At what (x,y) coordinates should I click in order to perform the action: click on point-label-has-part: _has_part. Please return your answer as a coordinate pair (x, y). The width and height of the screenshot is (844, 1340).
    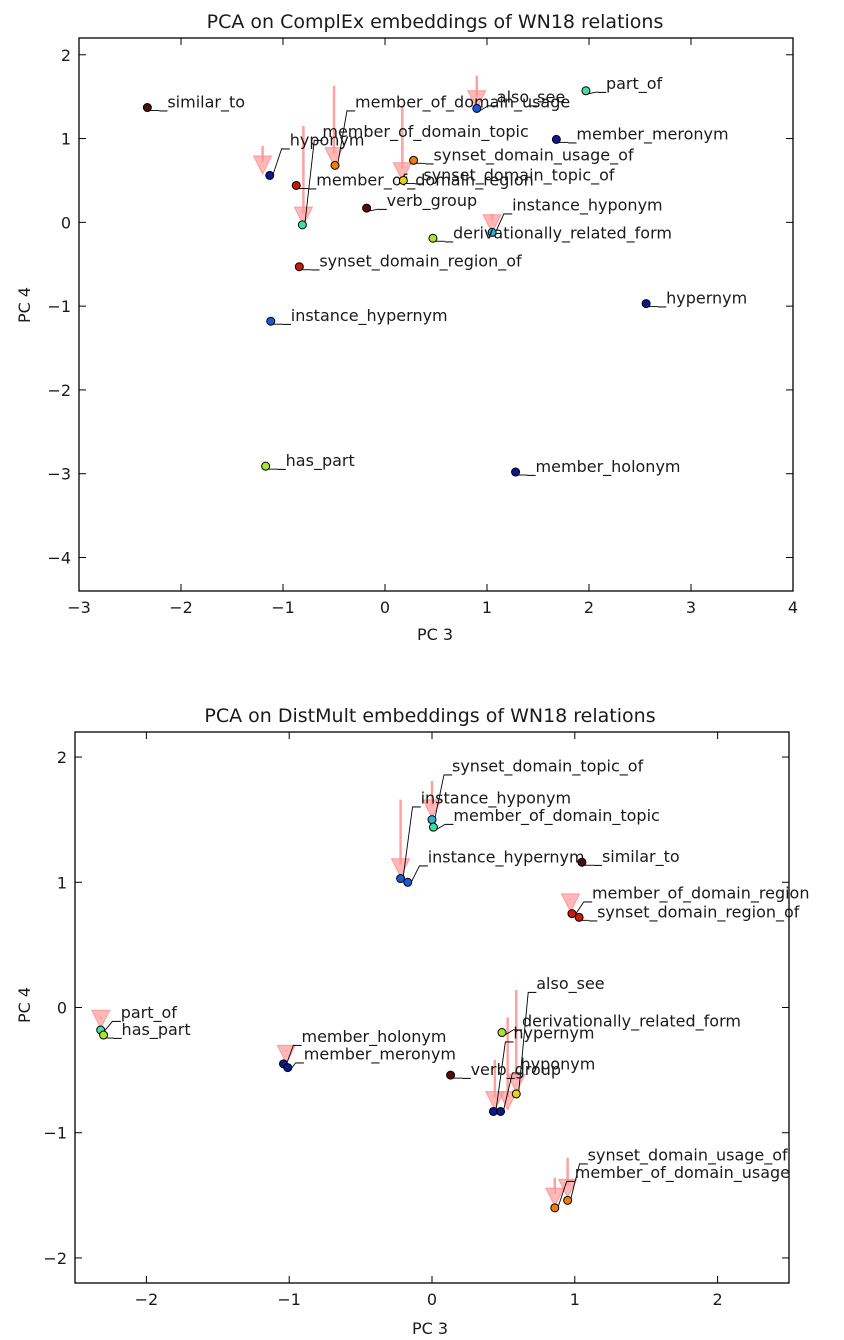
    Looking at the image, I should click on (152, 1030).